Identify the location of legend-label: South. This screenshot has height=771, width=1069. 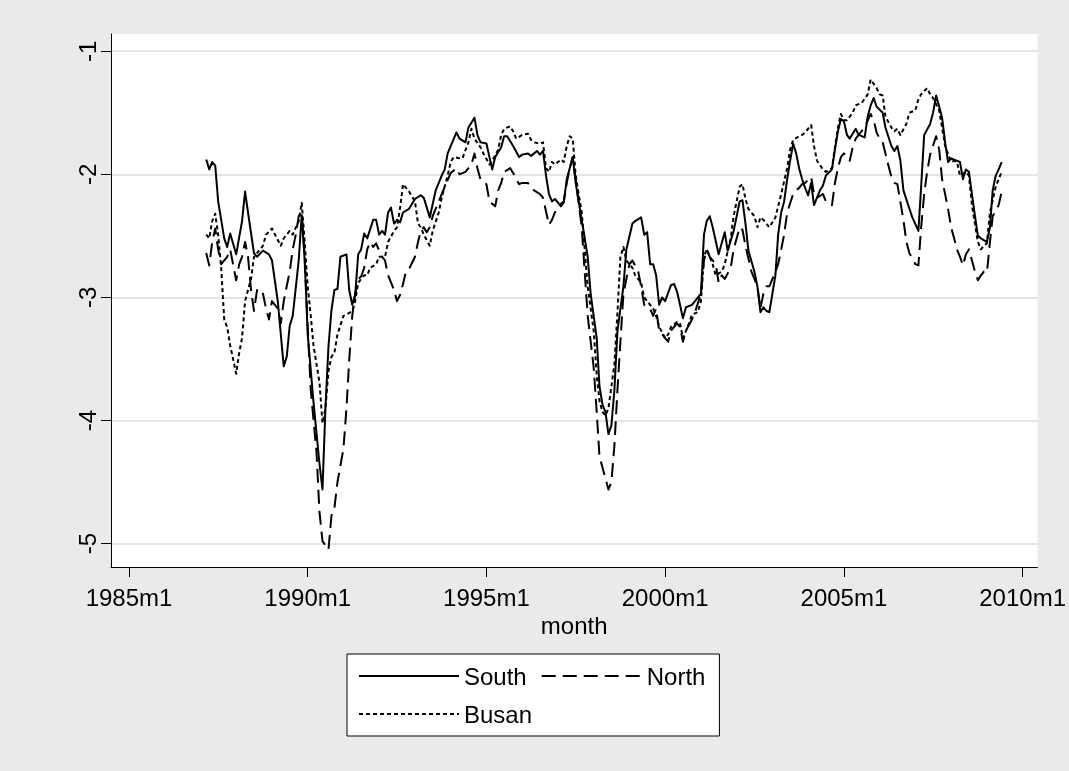
(495, 676).